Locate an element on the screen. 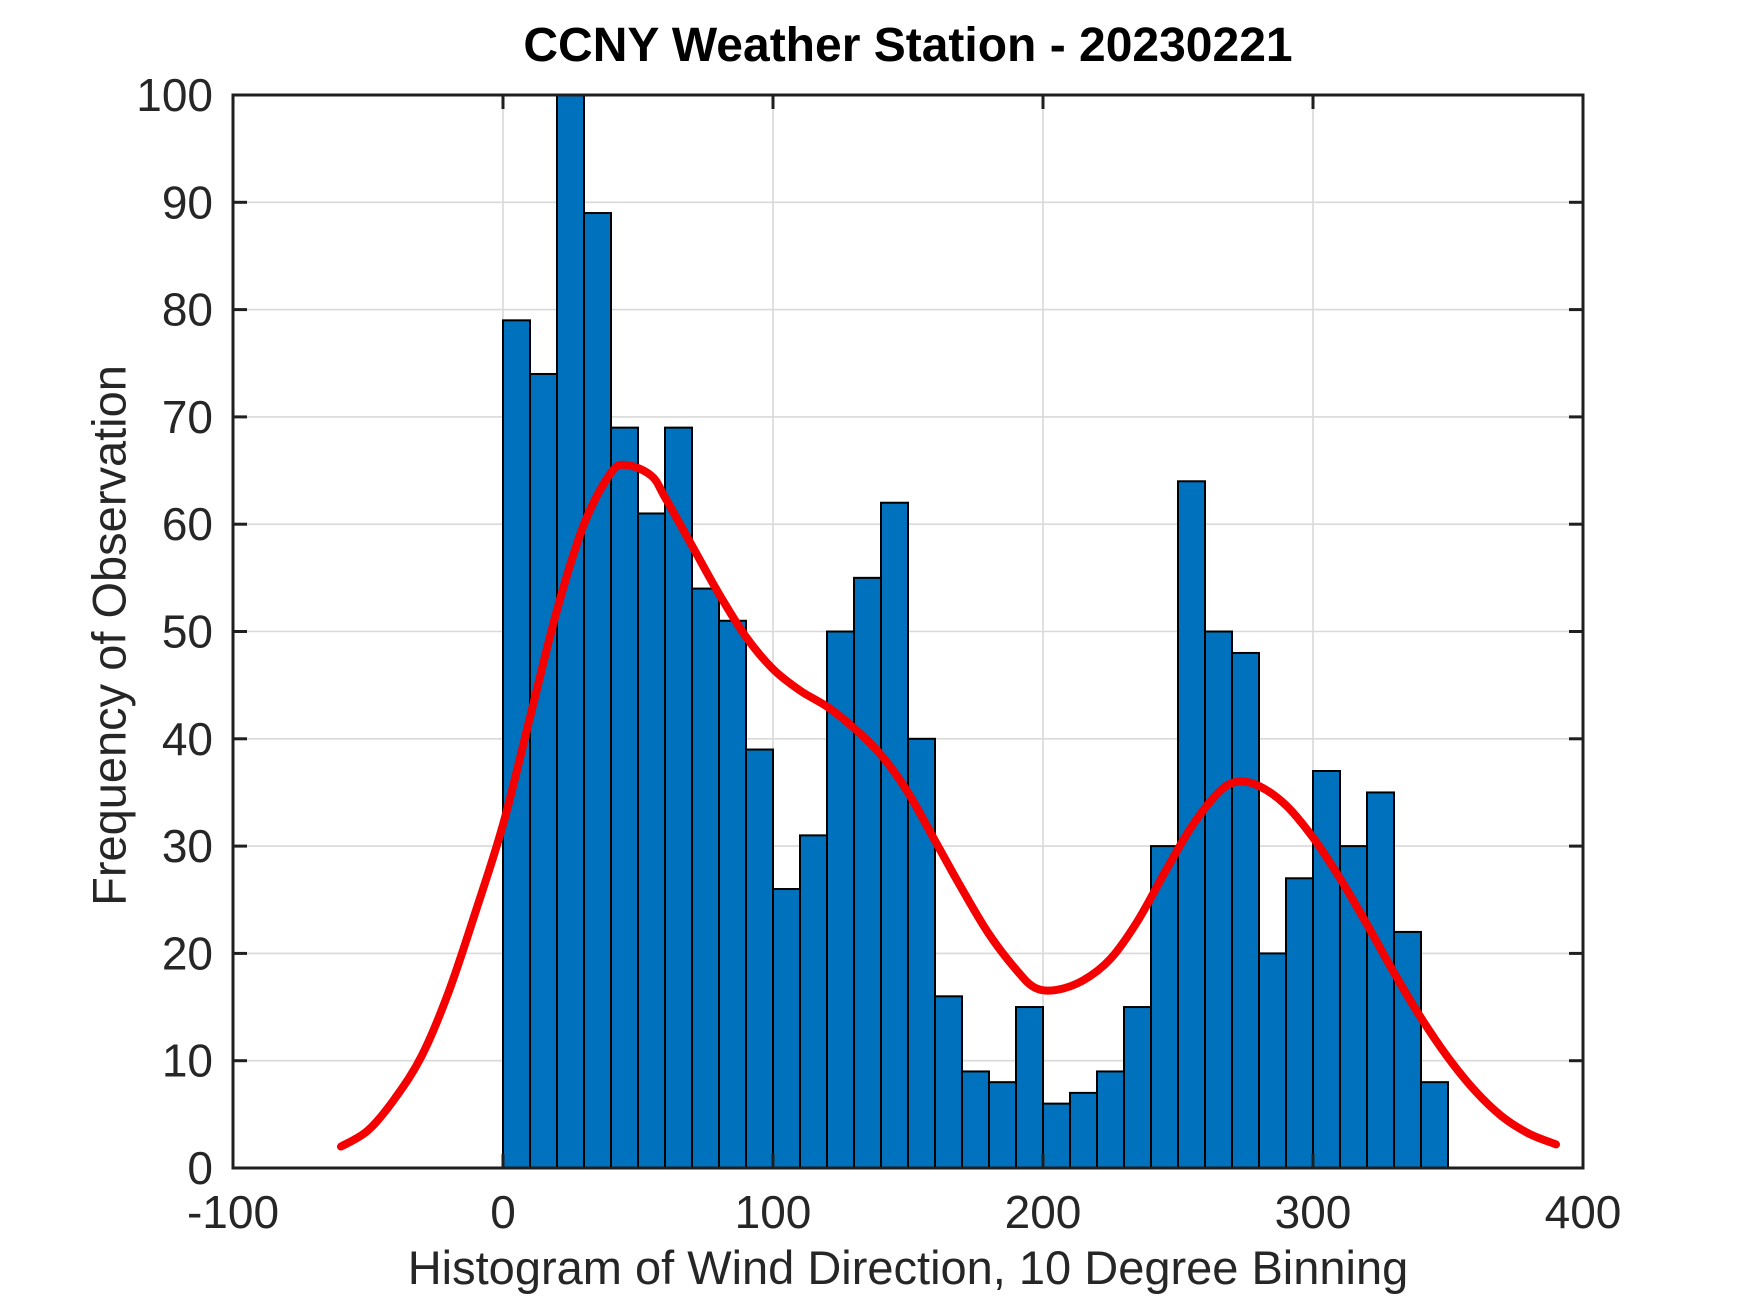 This screenshot has height=1313, width=1750. x-tick-label: 0 is located at coordinates (503, 1212).